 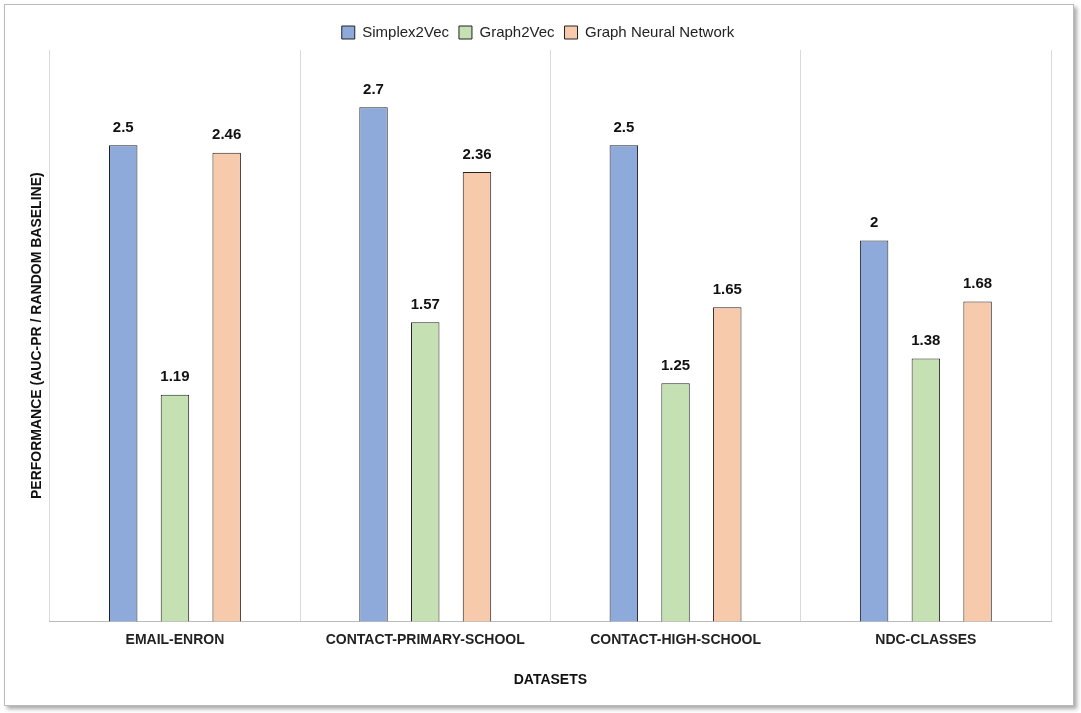 What do you see at coordinates (175, 376) in the screenshot?
I see `data-label: 1.19` at bounding box center [175, 376].